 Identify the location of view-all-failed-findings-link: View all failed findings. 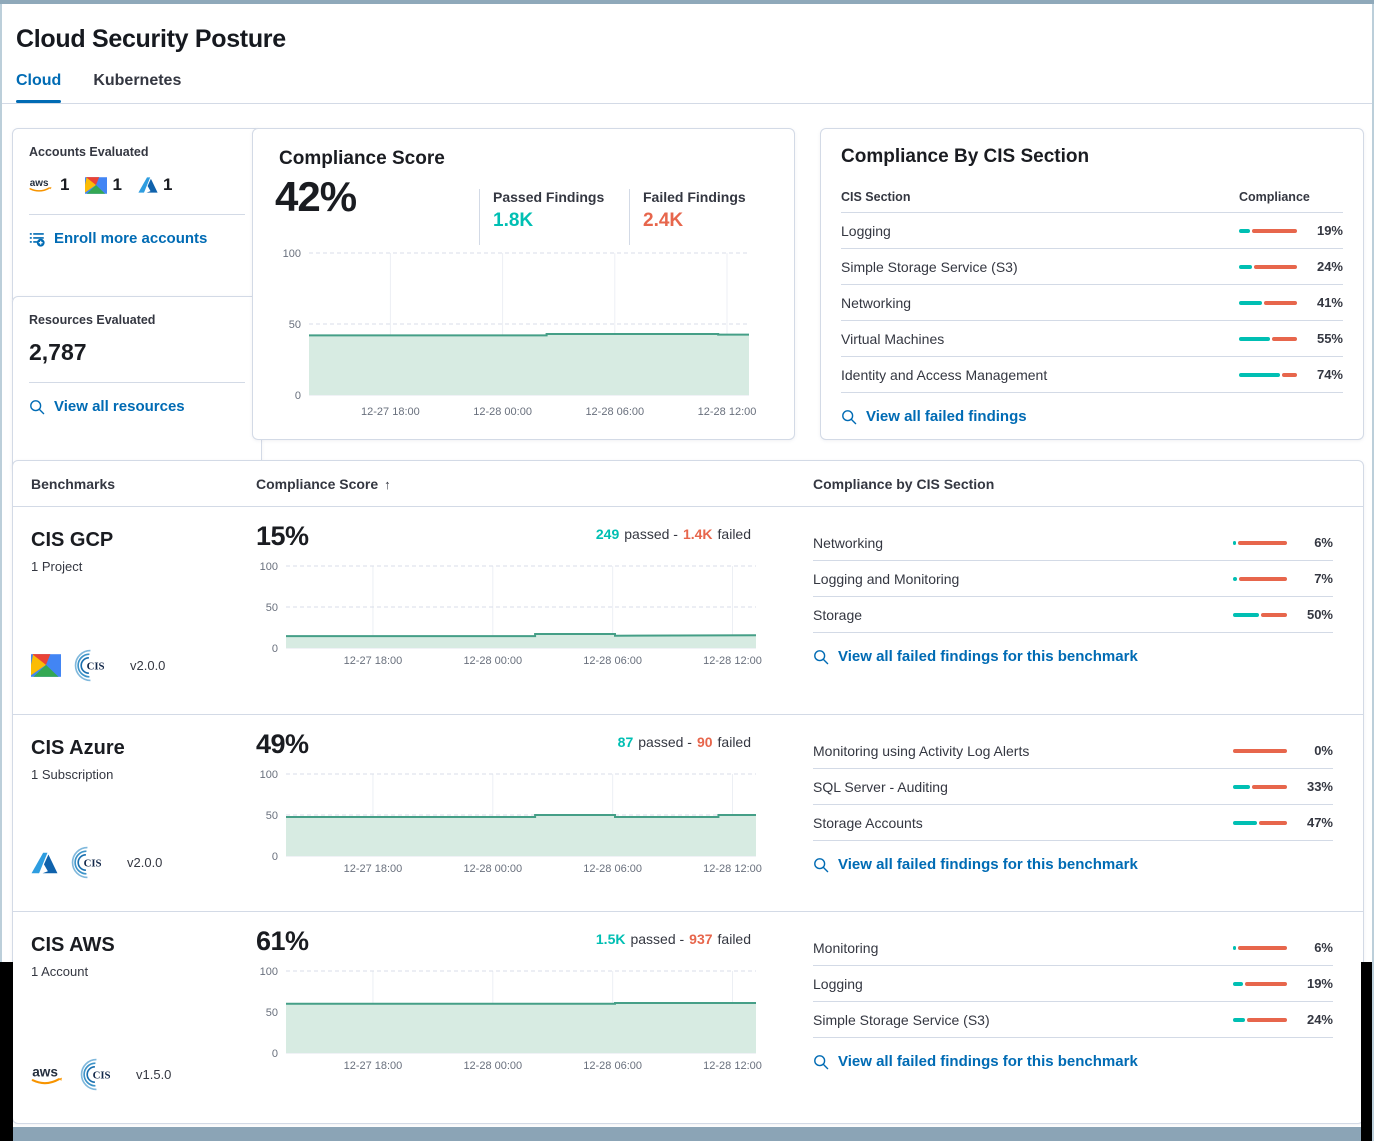
(934, 416).